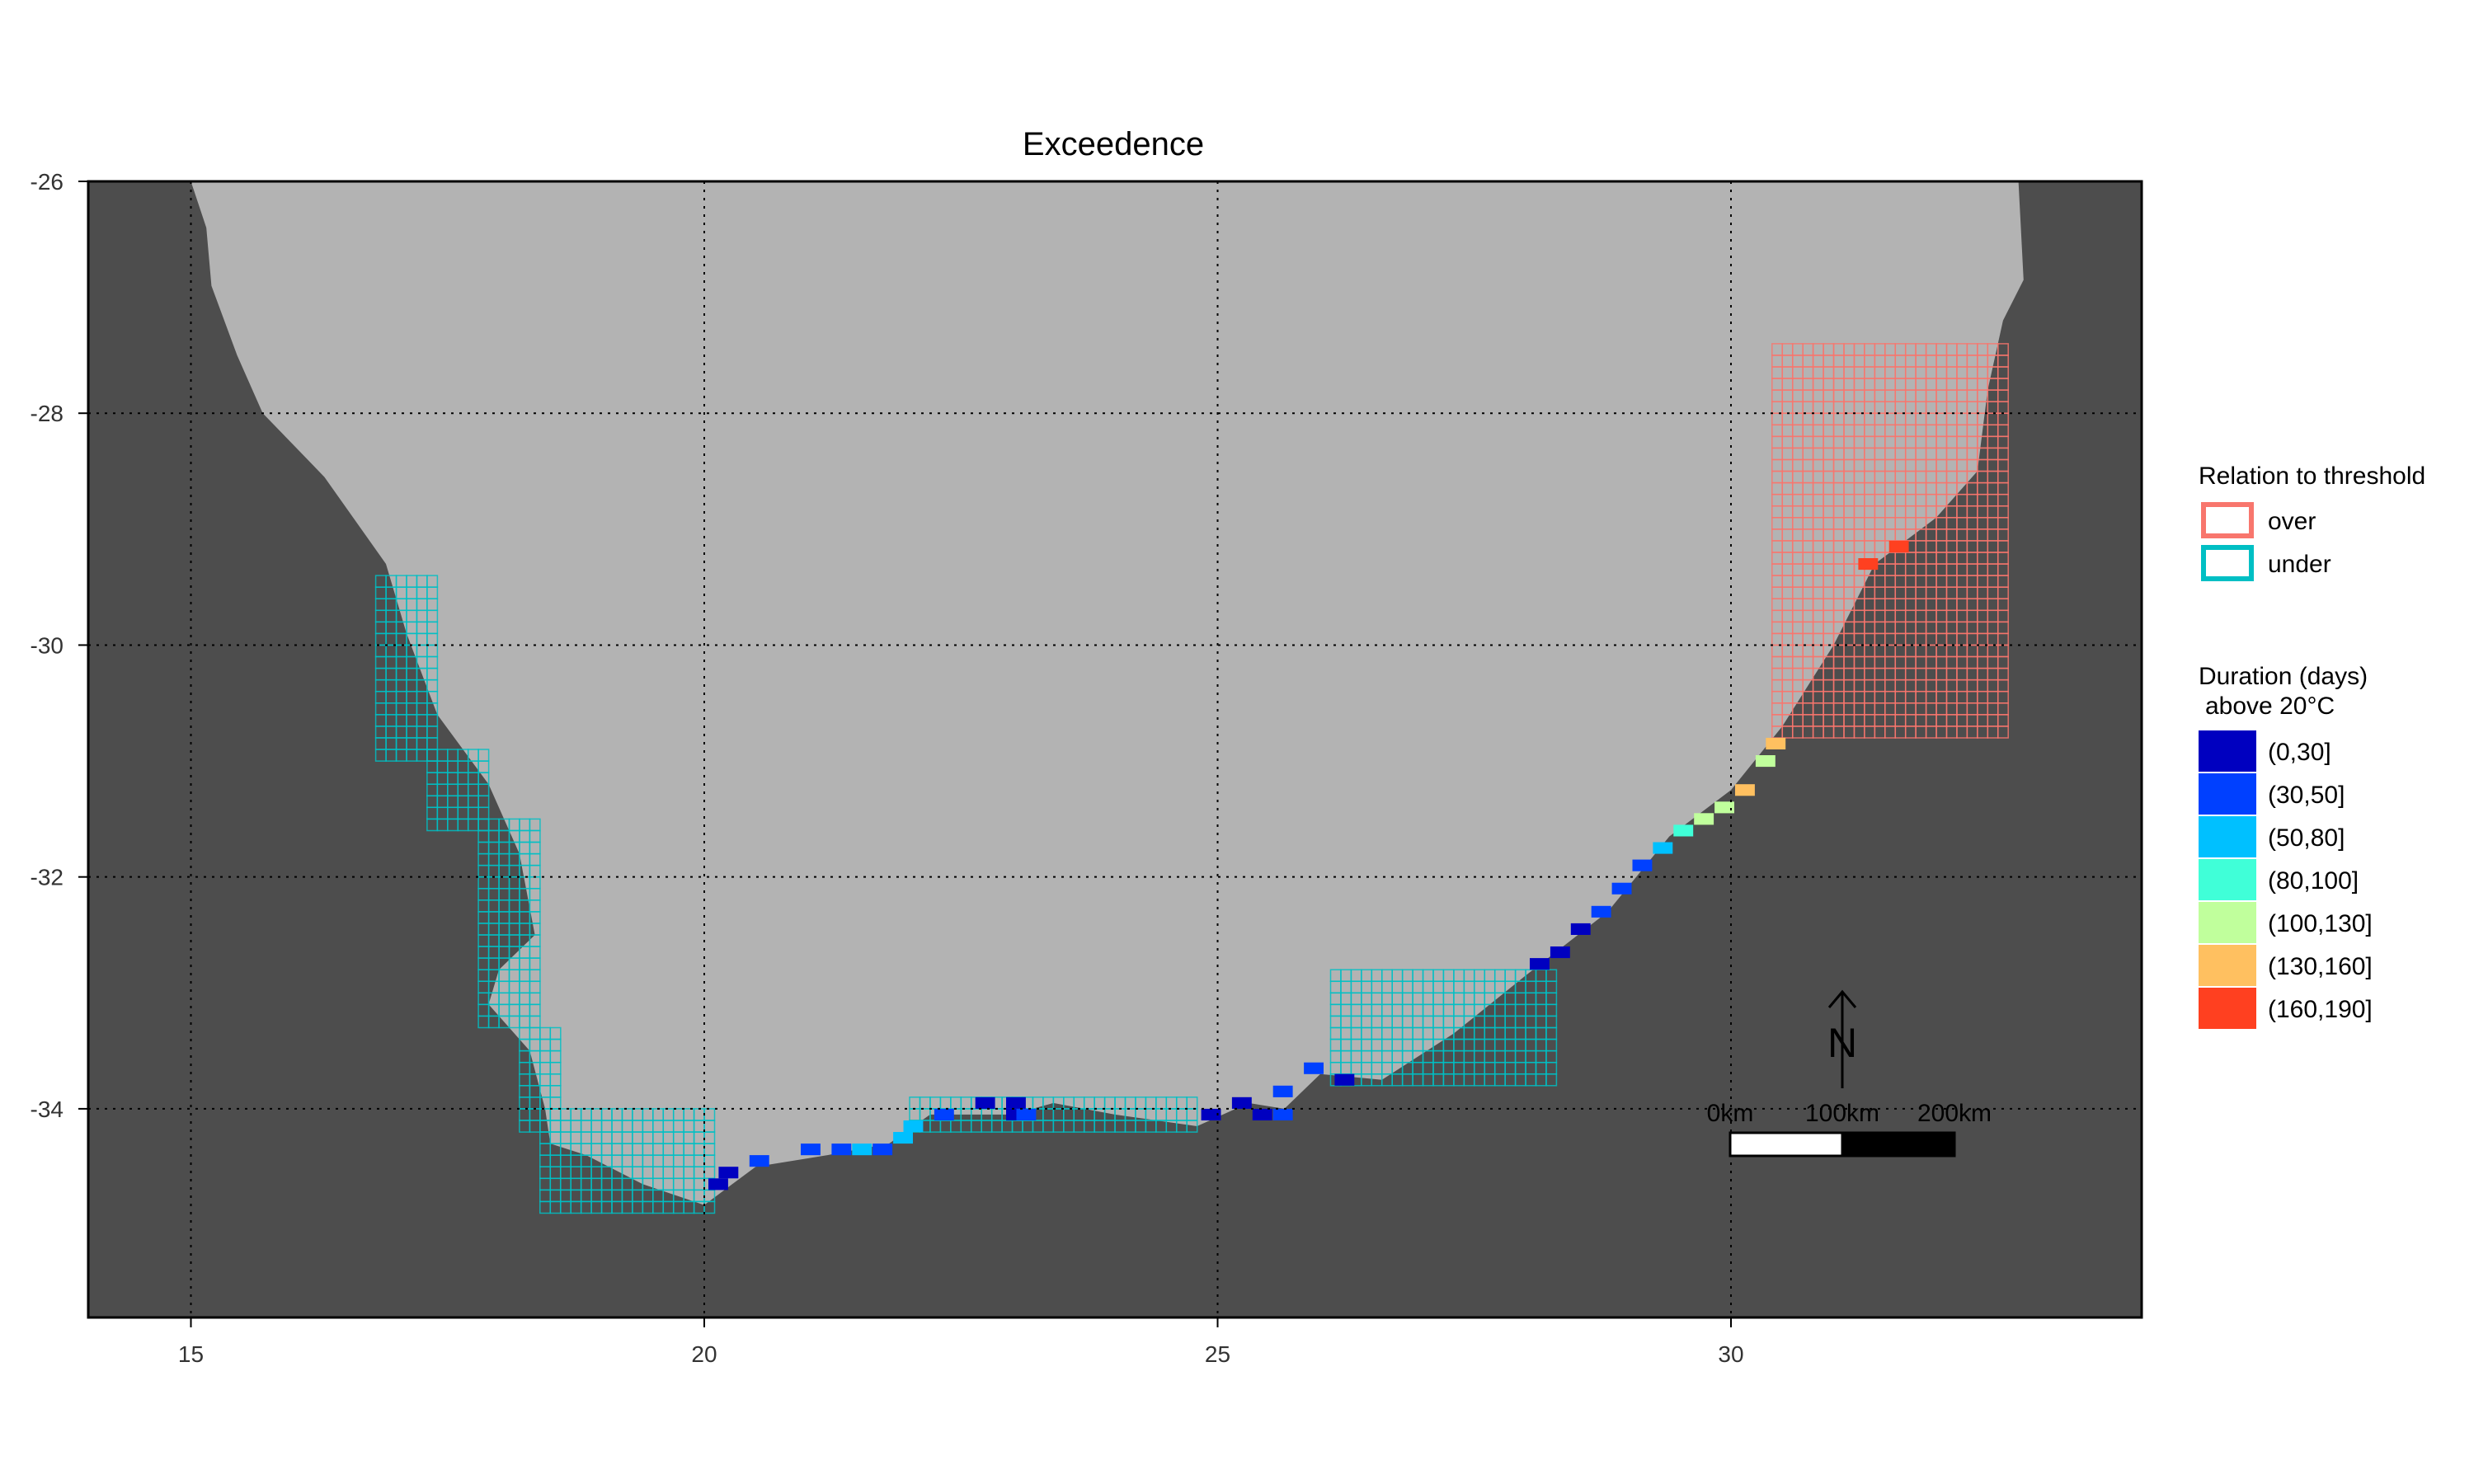  Describe the element at coordinates (191, 1354) in the screenshot. I see `x-tick-label: 15` at that location.